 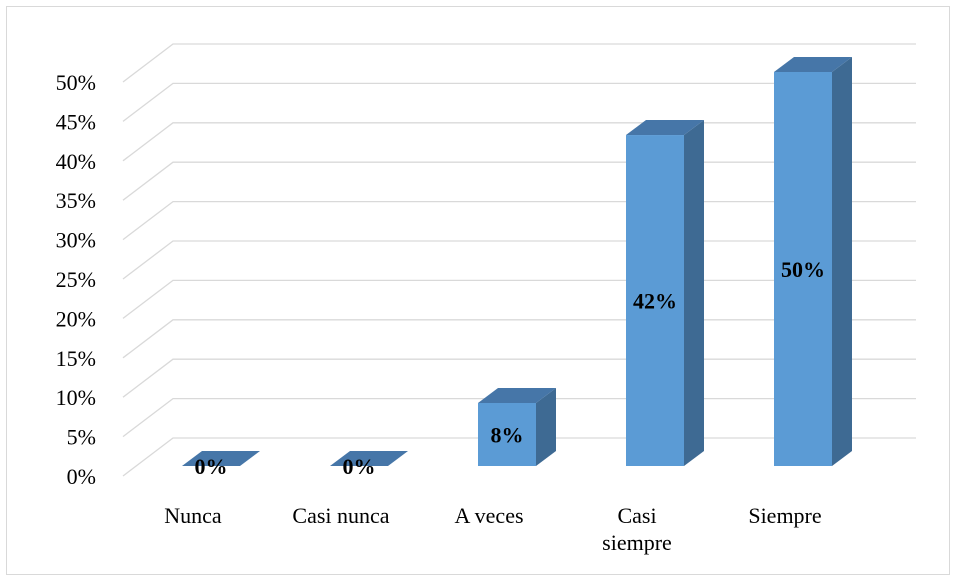 I want to click on data-label: 42%, so click(x=655, y=301).